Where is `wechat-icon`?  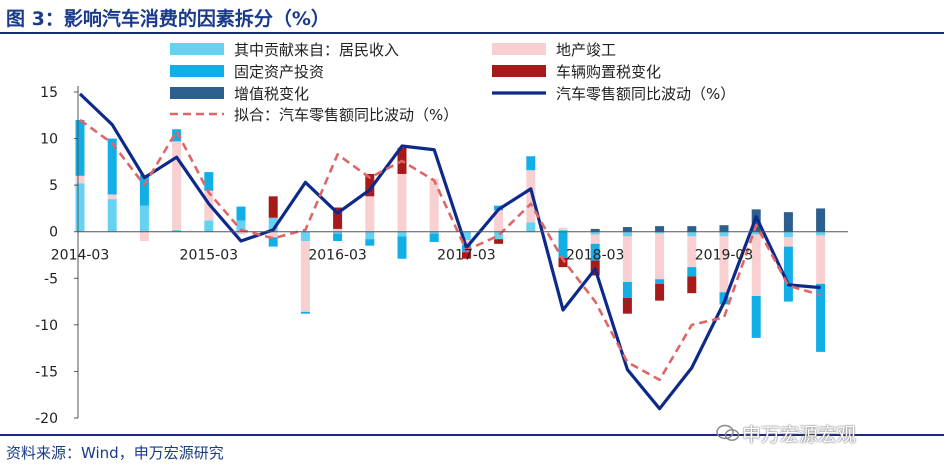
wechat-icon is located at coordinates (728, 432).